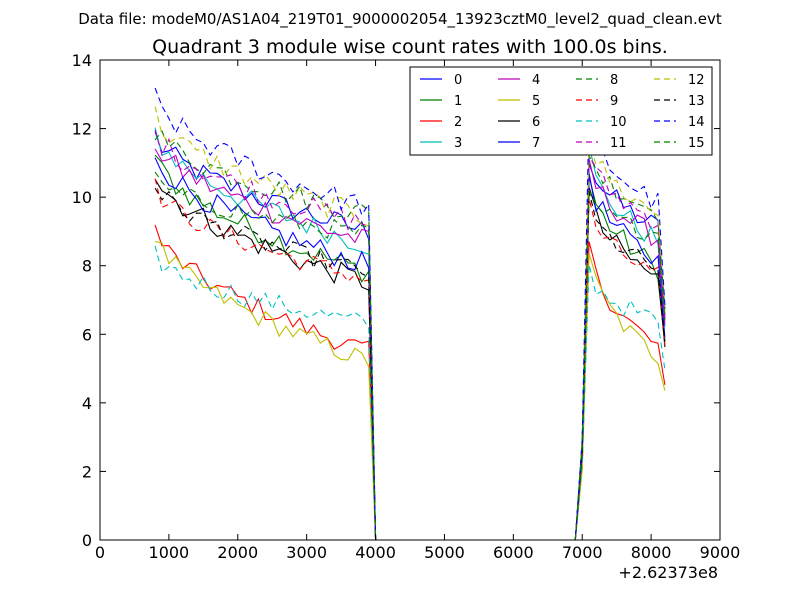 Image resolution: width=800 pixels, height=600 pixels. Describe the element at coordinates (696, 80) in the screenshot. I see `legend-label-12: 12` at that location.